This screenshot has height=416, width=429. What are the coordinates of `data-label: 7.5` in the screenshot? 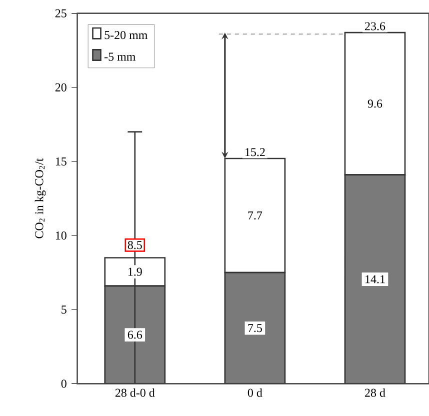 It's located at (255, 328).